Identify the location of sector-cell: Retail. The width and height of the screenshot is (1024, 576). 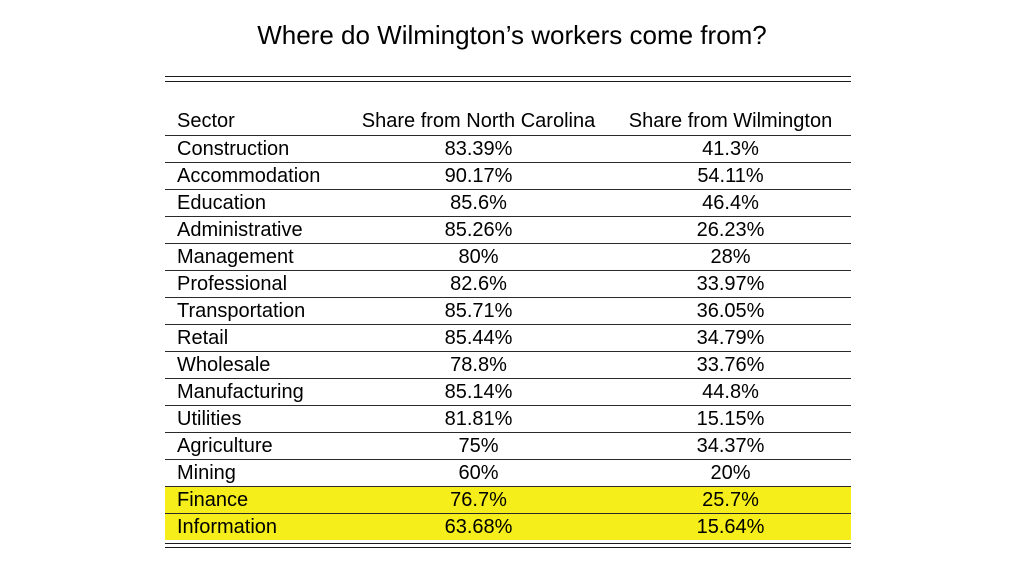
(256, 338).